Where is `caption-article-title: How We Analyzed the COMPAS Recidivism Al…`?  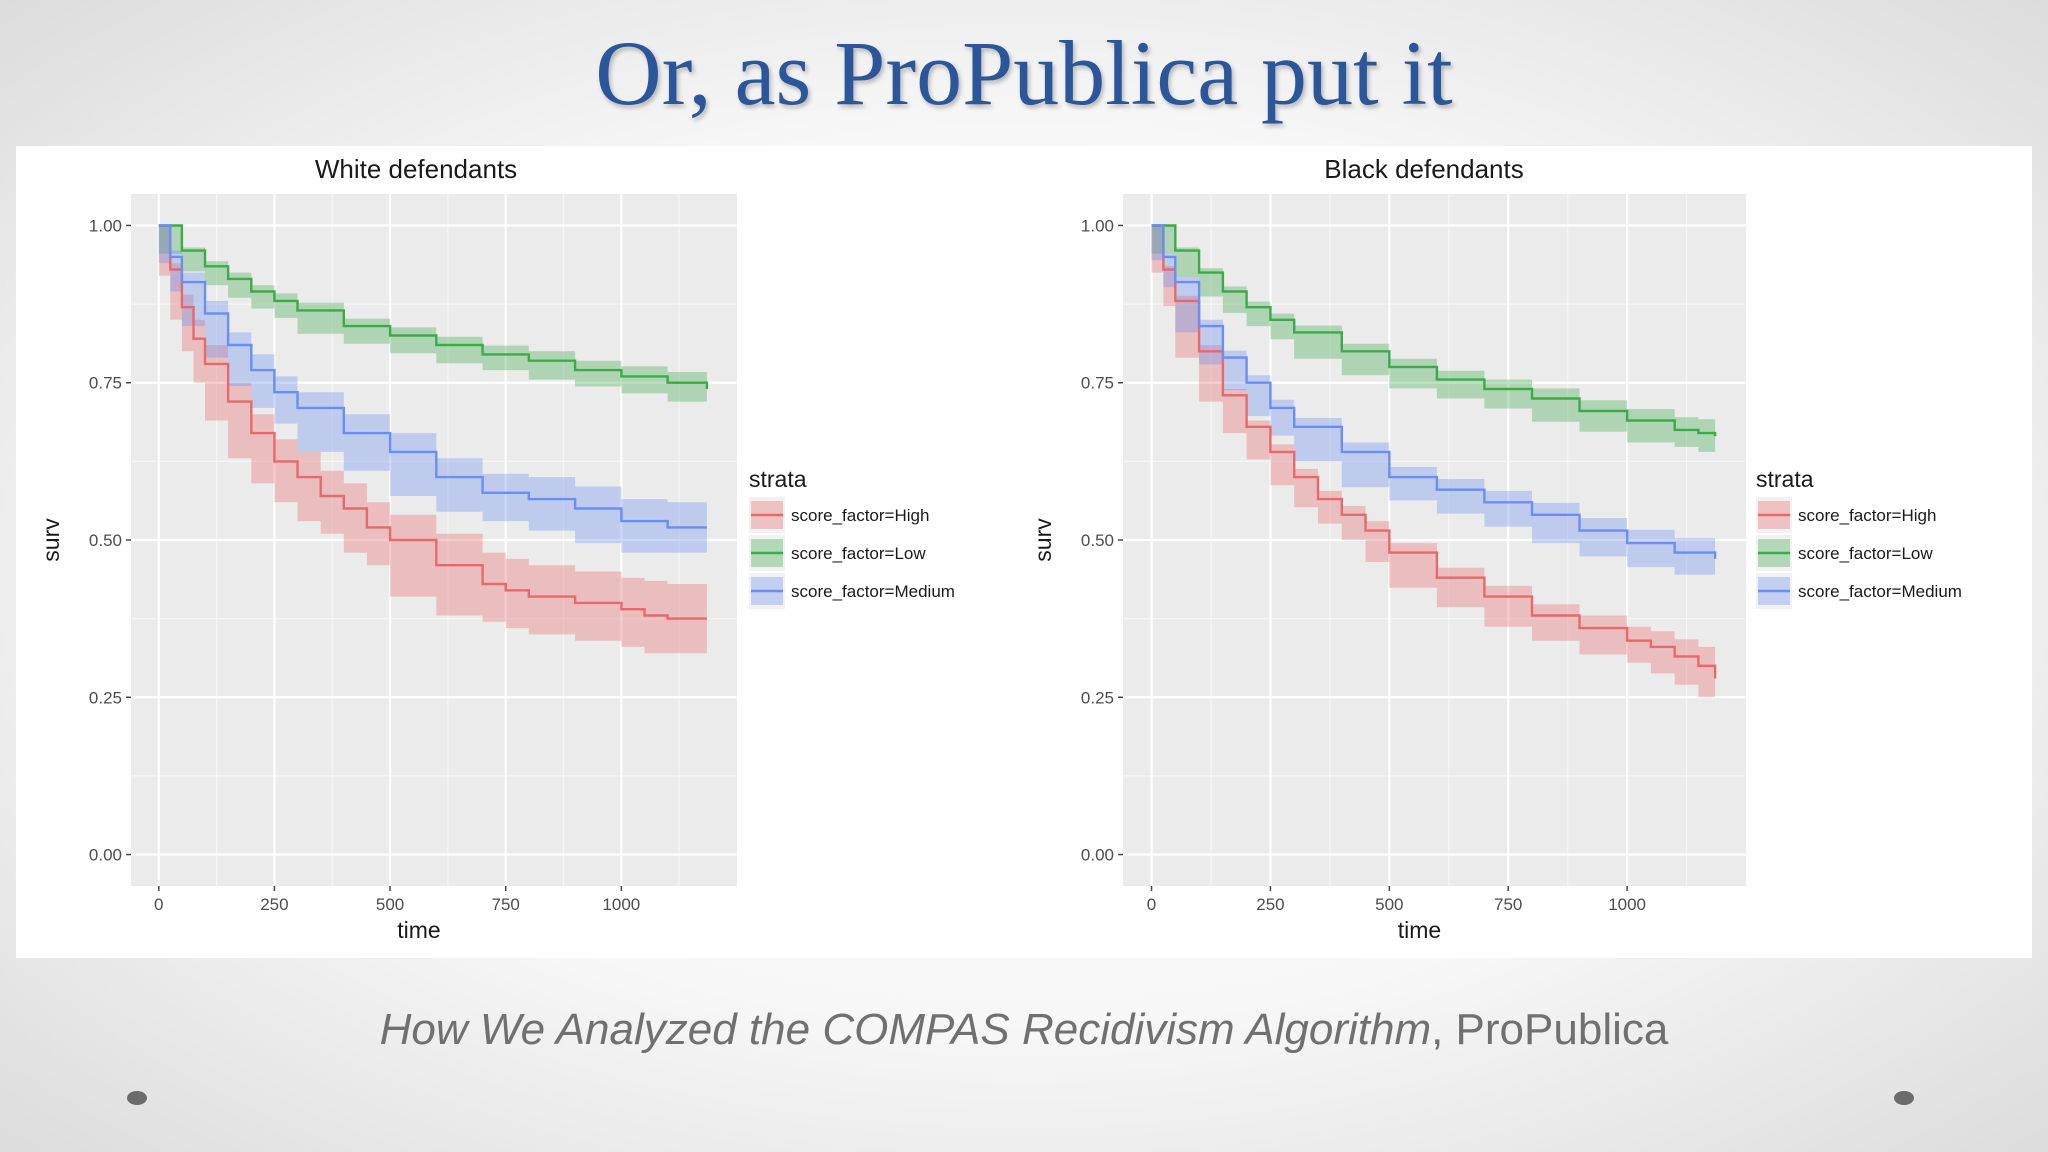 caption-article-title: How We Analyzed the COMPAS Recidivism Al… is located at coordinates (905, 1029).